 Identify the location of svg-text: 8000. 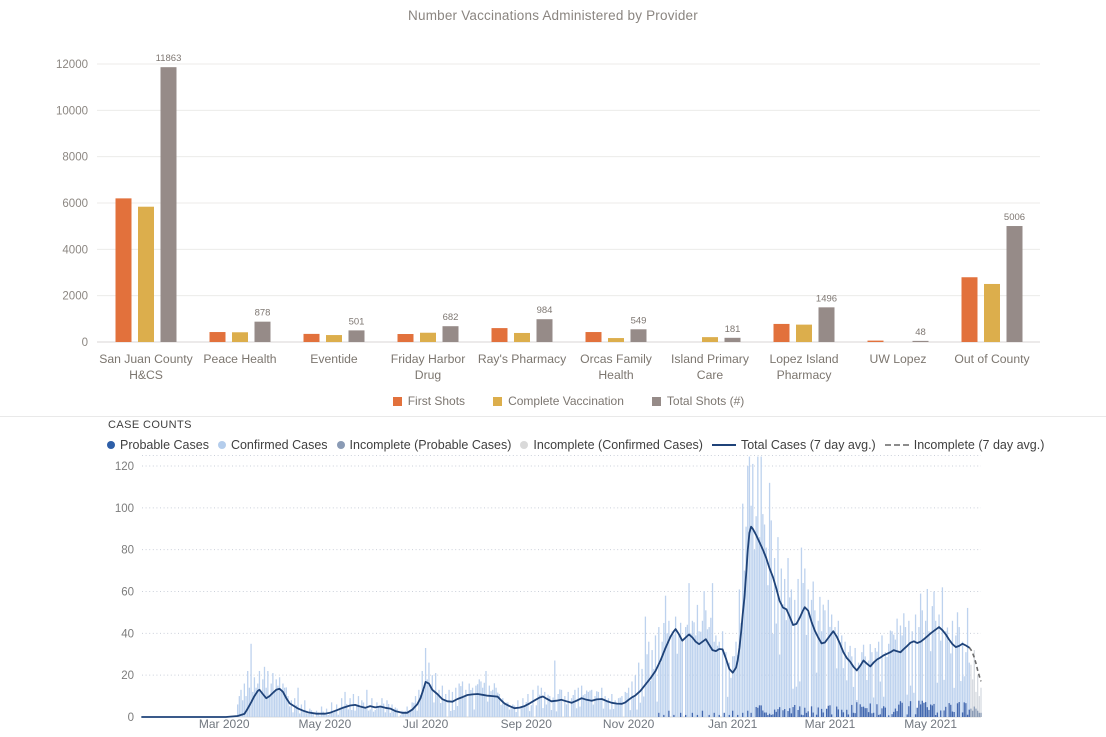
(75, 158).